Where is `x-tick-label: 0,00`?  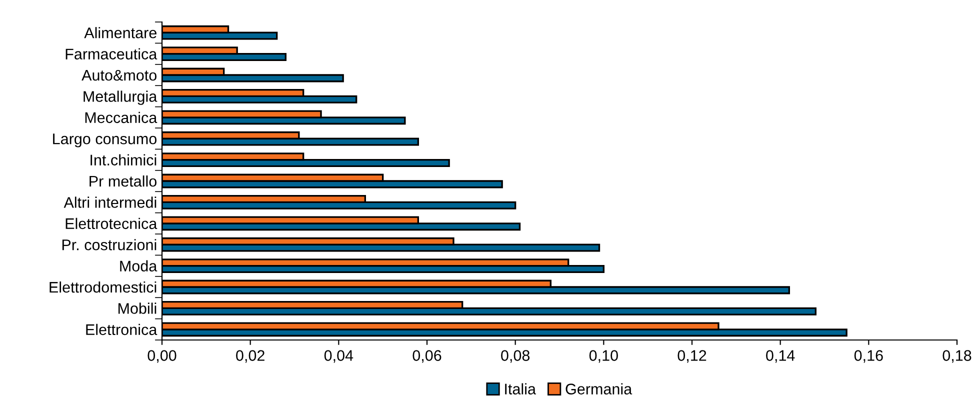 x-tick-label: 0,00 is located at coordinates (162, 356).